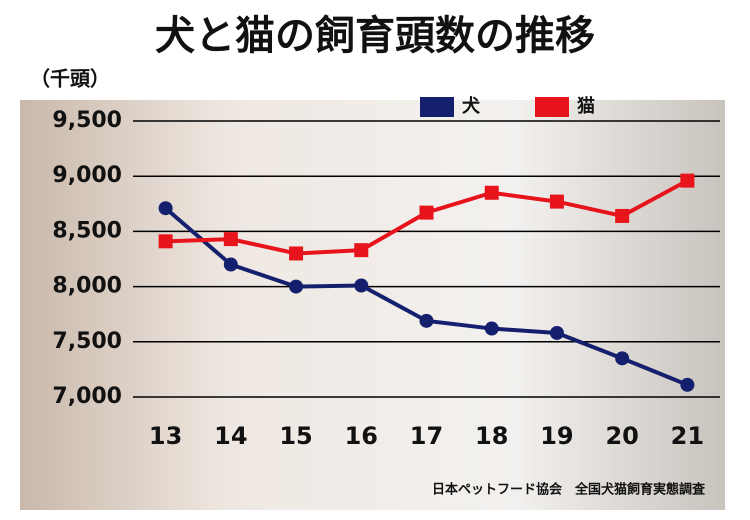 This screenshot has height=520, width=750. What do you see at coordinates (361, 436) in the screenshot?
I see `x-tick-label: 16` at bounding box center [361, 436].